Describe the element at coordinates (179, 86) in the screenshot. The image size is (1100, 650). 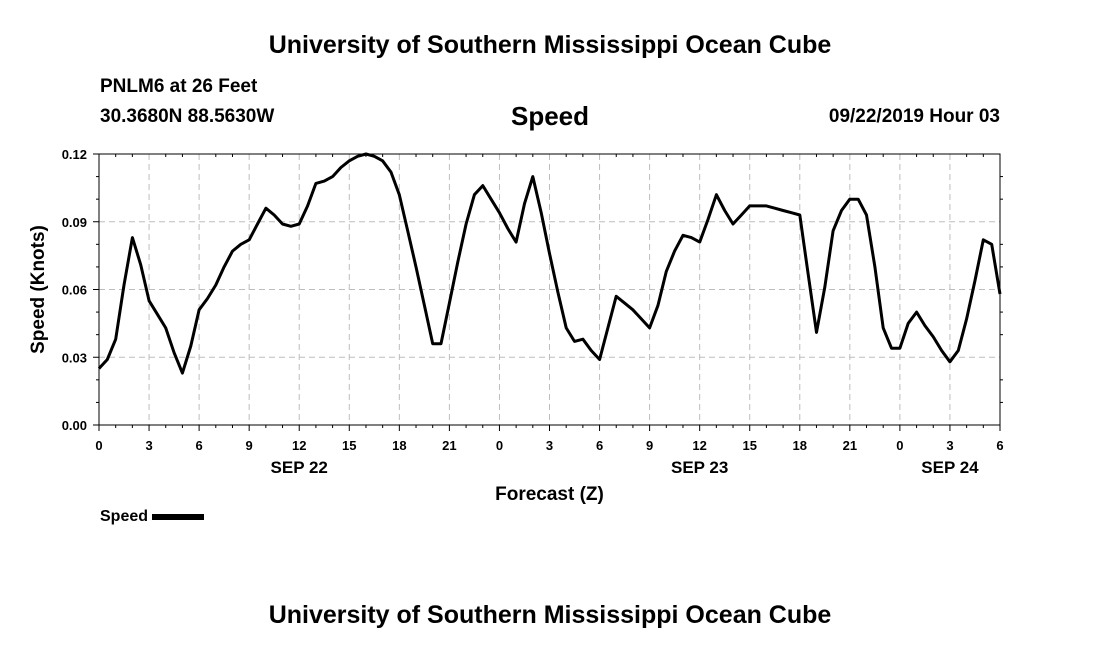
I see `station-label: PNLM6 at 26 Feet` at that location.